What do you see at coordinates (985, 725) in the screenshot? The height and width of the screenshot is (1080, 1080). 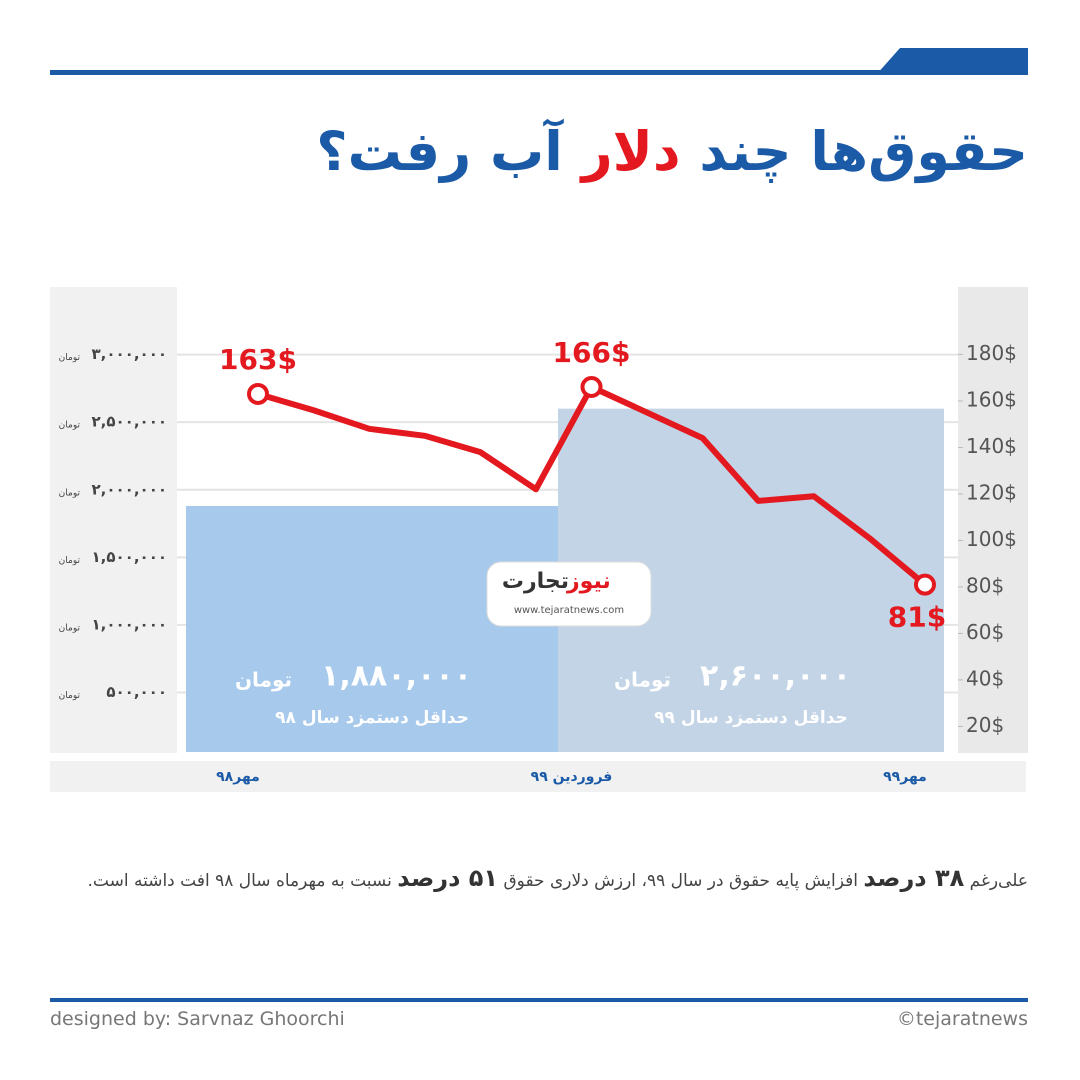 I see `y2-tick-label: 20$` at bounding box center [985, 725].